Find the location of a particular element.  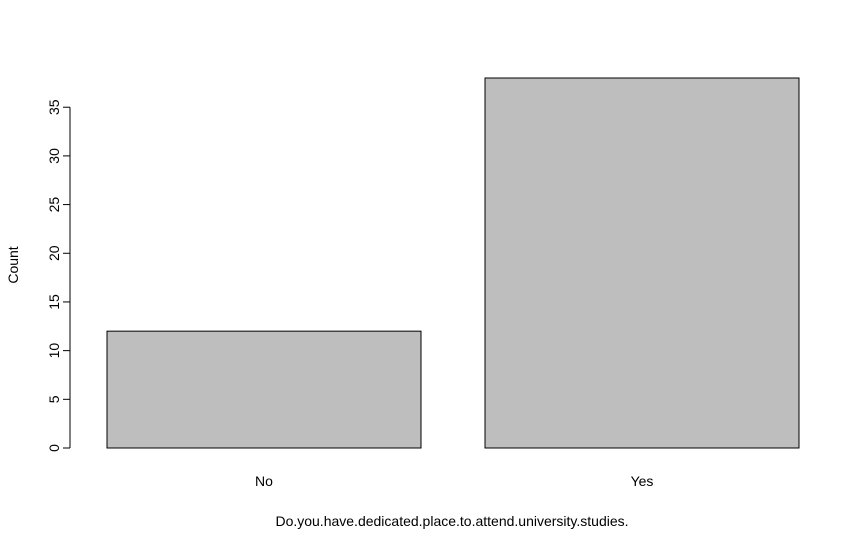

y-tick-label: 35 is located at coordinates (54, 107).